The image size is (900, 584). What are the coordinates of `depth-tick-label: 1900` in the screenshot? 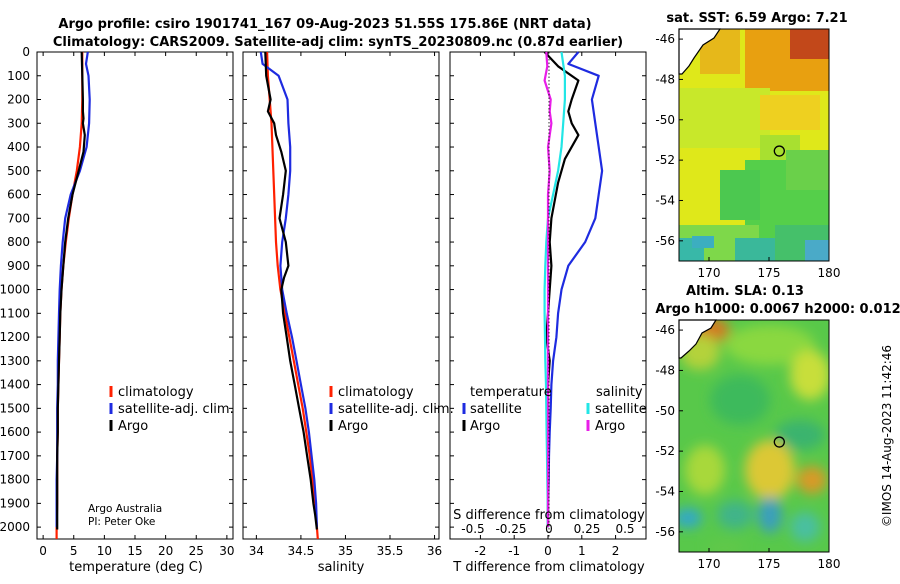 It's located at (15, 503).